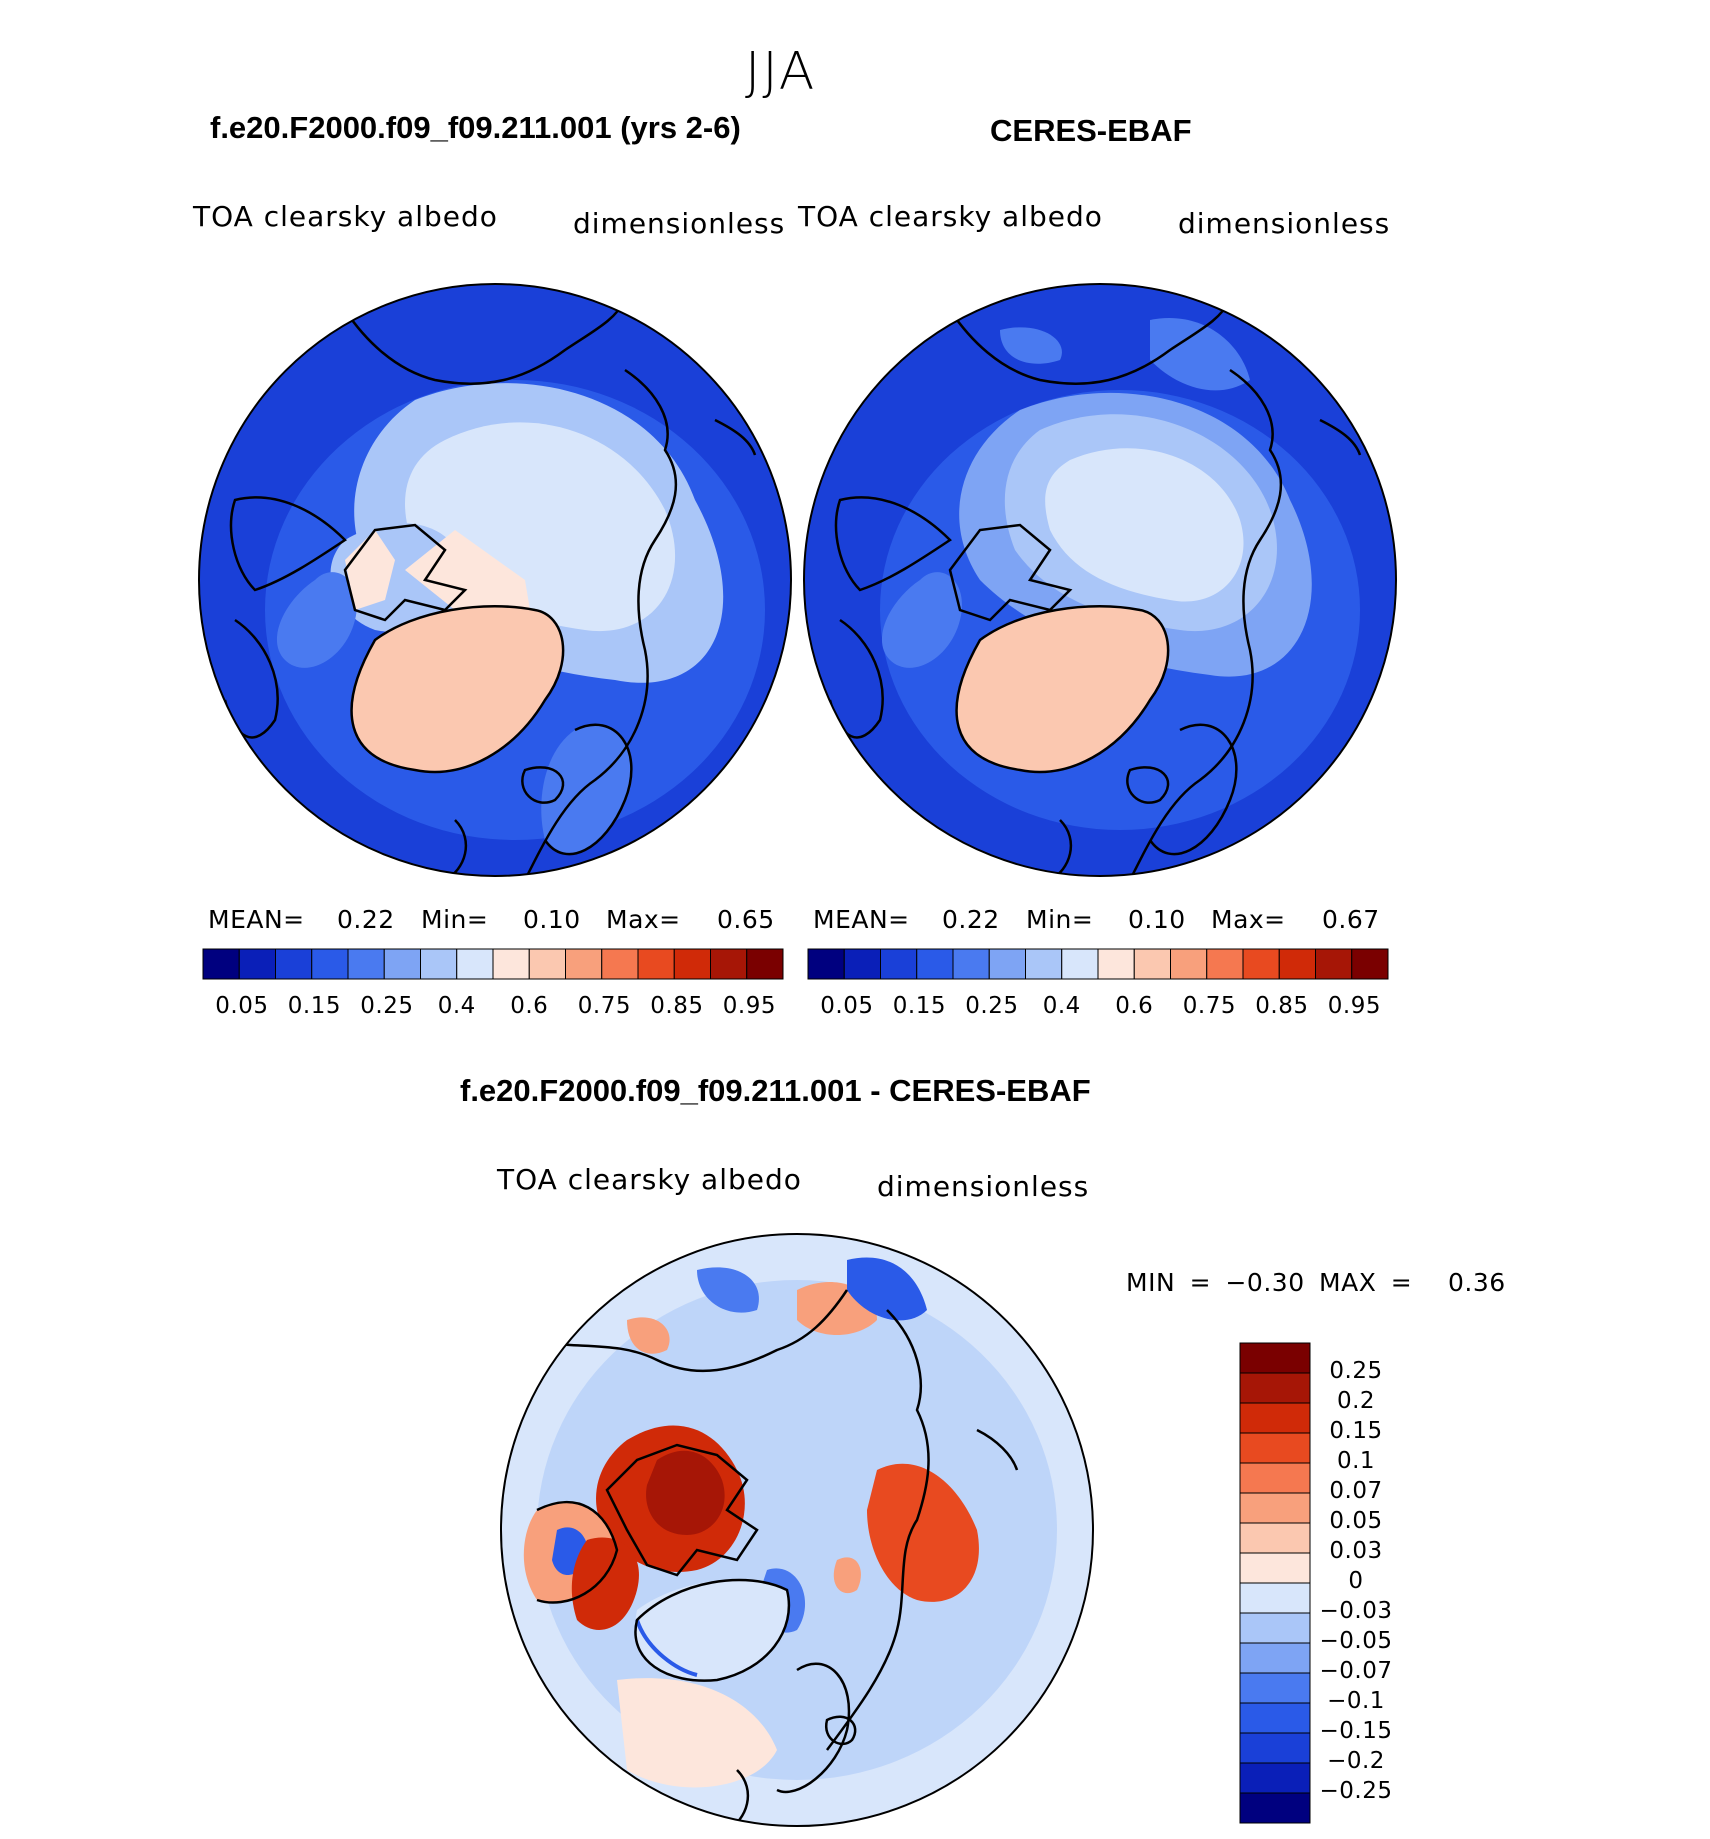 The height and width of the screenshot is (1839, 1710). Describe the element at coordinates (971, 919) in the screenshot. I see `obs-mean-value: 0.22` at that location.